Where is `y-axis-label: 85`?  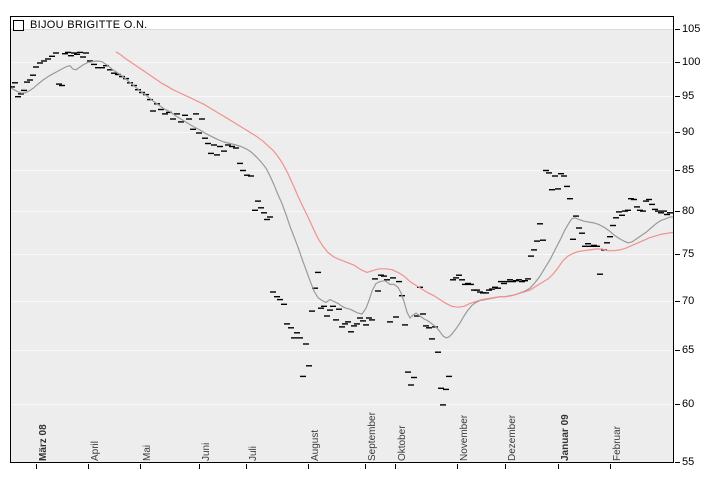
y-axis-label: 85 is located at coordinates (688, 170).